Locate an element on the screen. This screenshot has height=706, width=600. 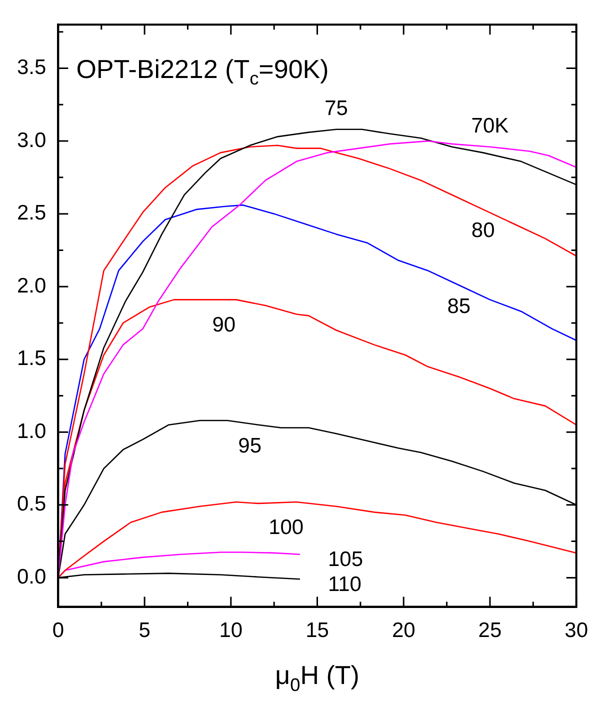
x-tick-label: 0 is located at coordinates (58, 630).